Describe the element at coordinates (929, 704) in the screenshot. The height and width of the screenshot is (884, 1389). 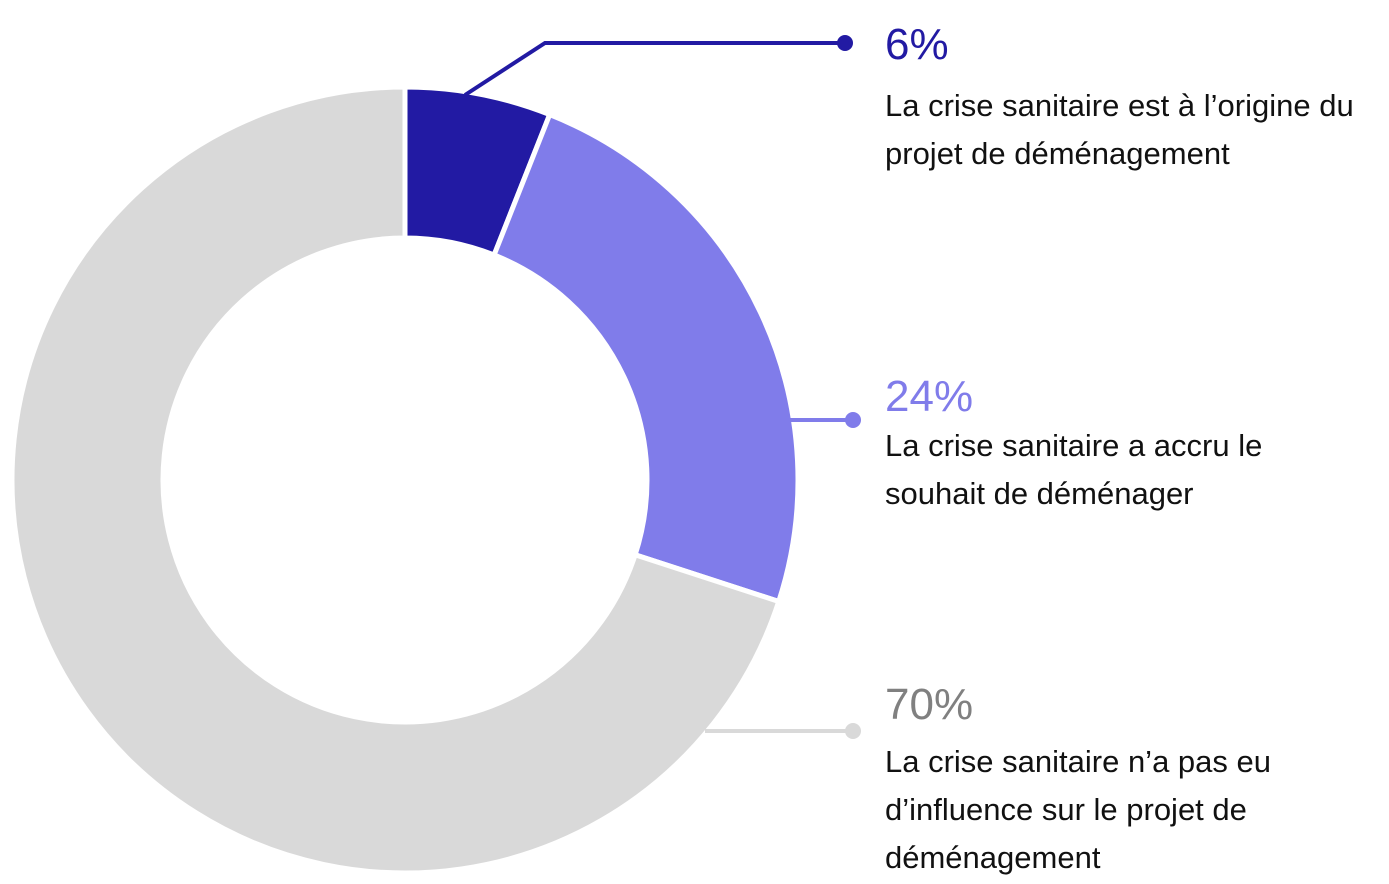
I see `value-label: 70%` at that location.